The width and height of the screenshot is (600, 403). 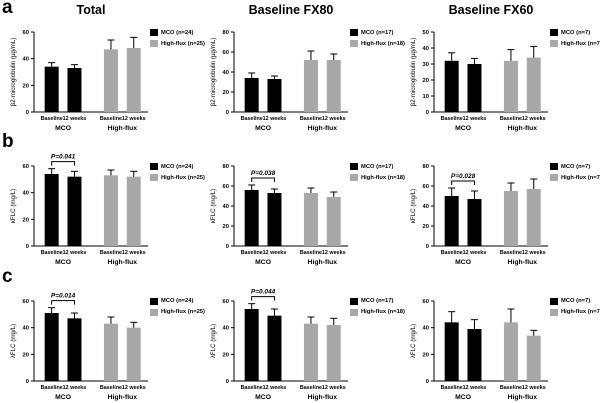 I want to click on legend-label: High-flux (n=7), so click(x=580, y=312).